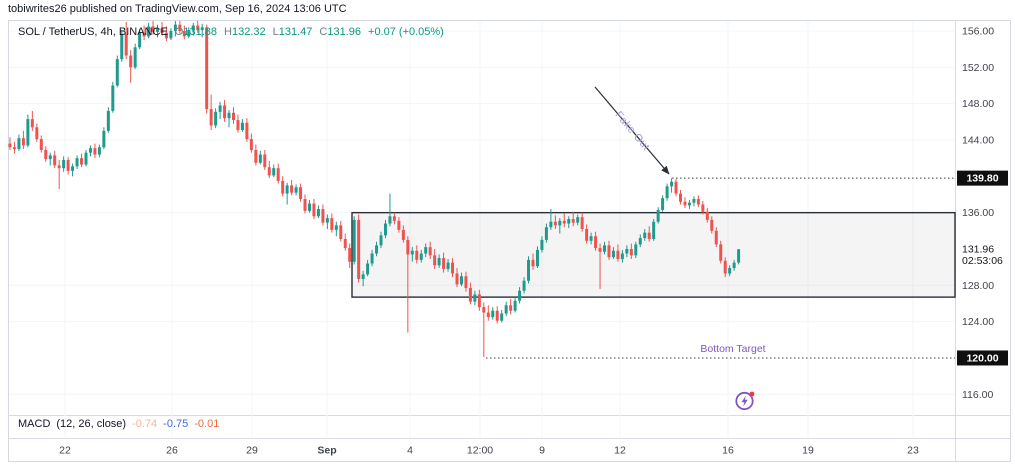  I want to click on open-label: O, so click(179, 32).